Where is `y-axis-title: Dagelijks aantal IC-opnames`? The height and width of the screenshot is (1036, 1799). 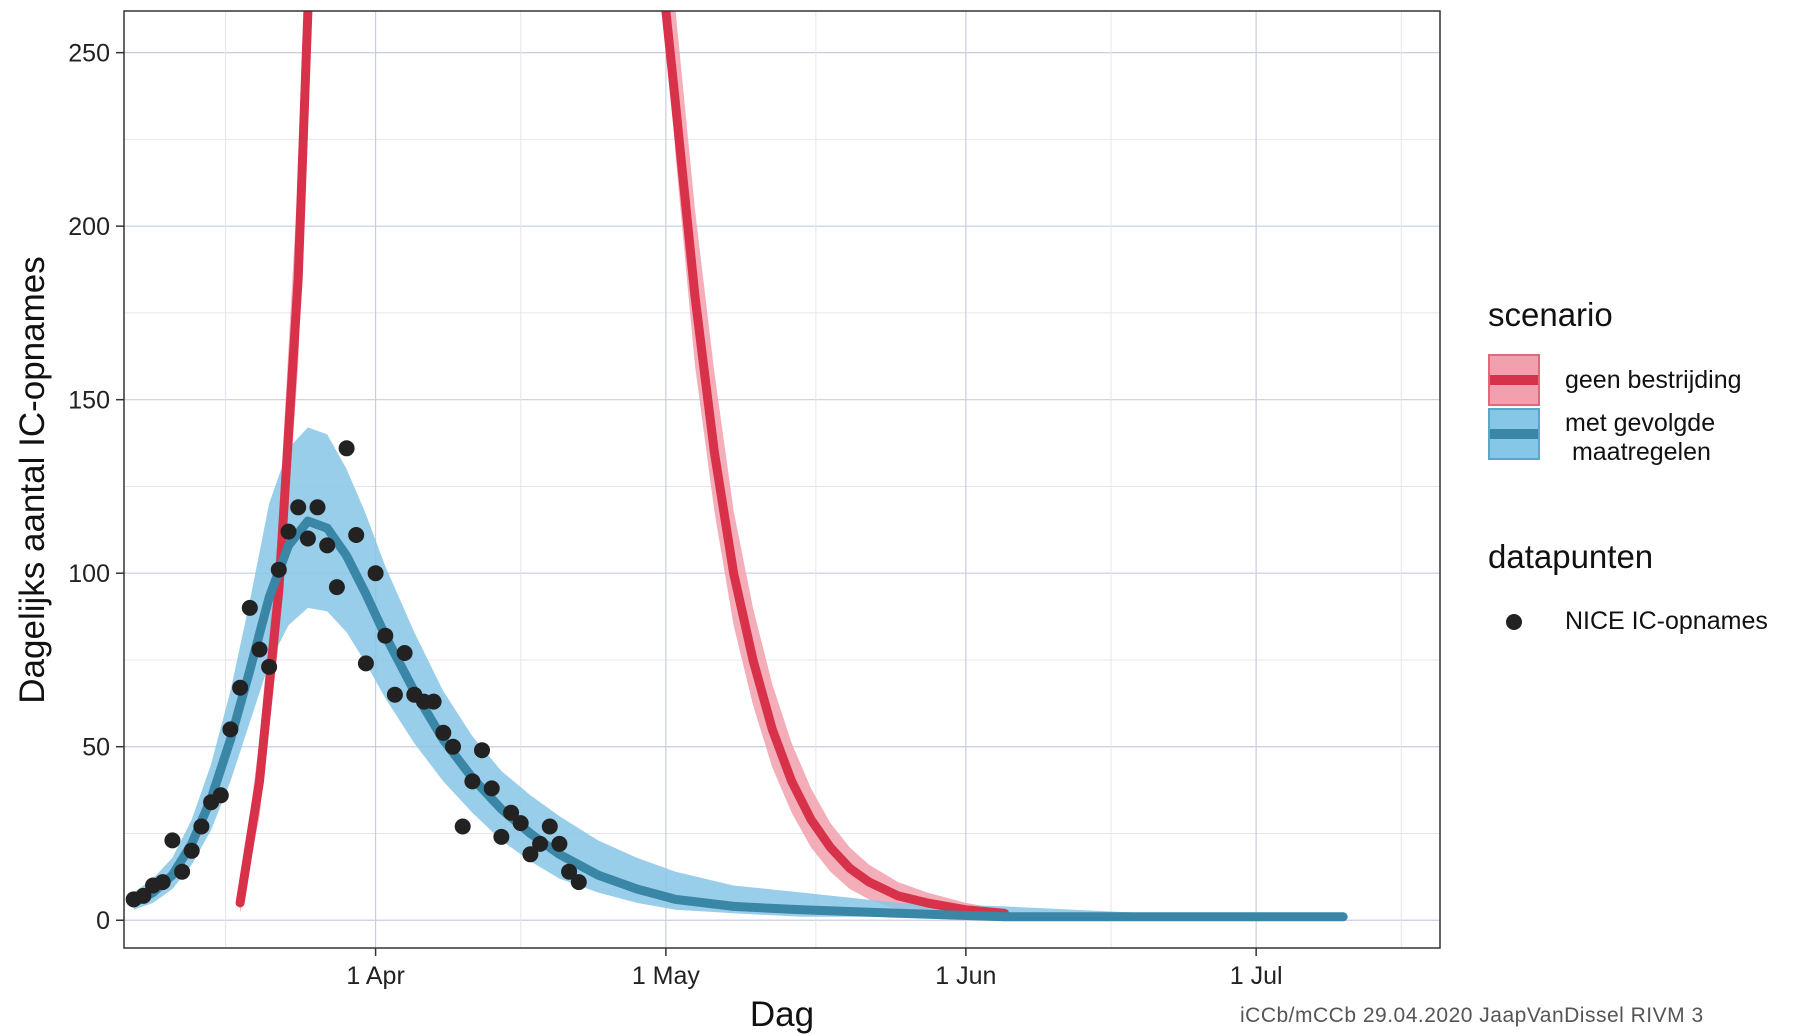 y-axis-title: Dagelijks aantal IC-opnames is located at coordinates (32, 479).